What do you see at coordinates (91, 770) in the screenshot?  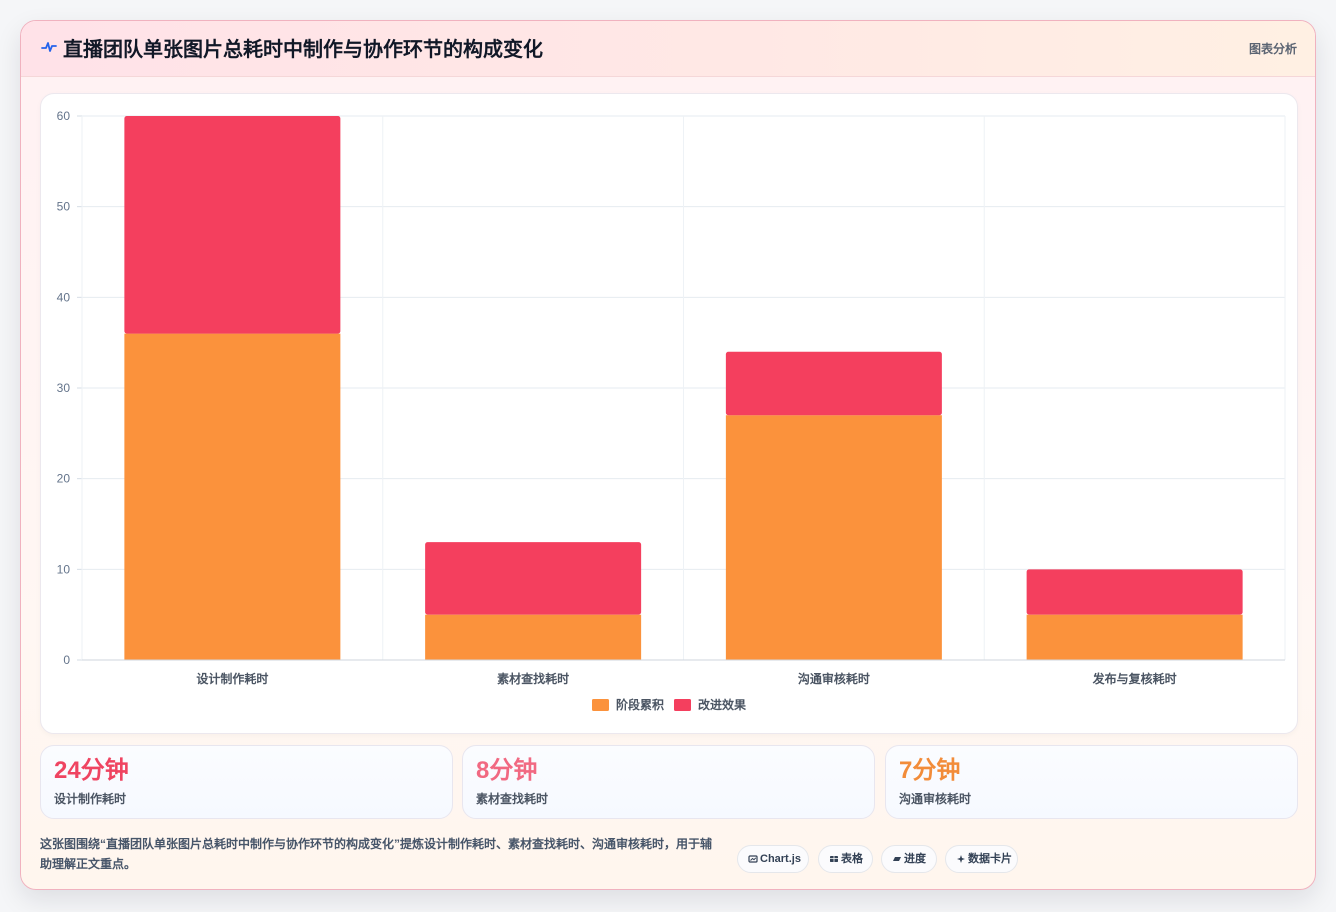 I see `stat-value-design: 24分钟` at bounding box center [91, 770].